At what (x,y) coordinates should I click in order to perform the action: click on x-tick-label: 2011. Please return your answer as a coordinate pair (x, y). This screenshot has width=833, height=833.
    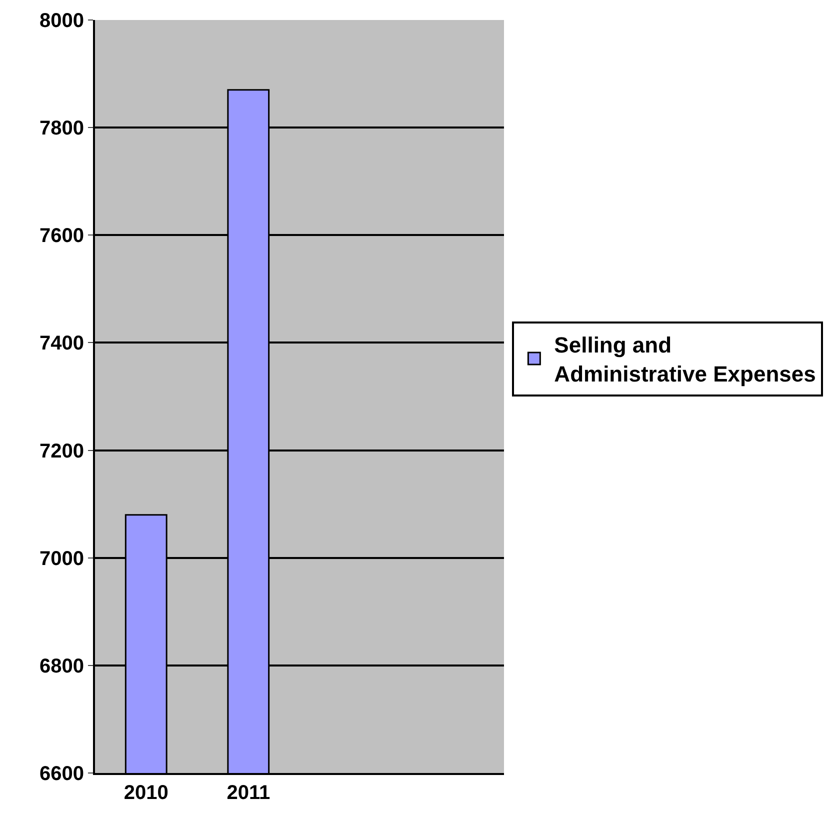
    Looking at the image, I should click on (248, 793).